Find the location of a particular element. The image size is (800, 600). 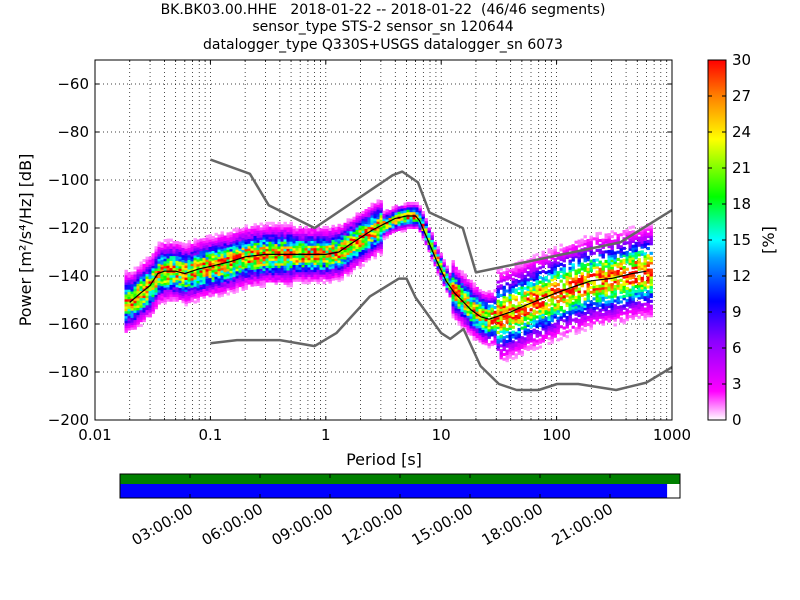

colorbar-tick-label: 6 is located at coordinates (737, 348).